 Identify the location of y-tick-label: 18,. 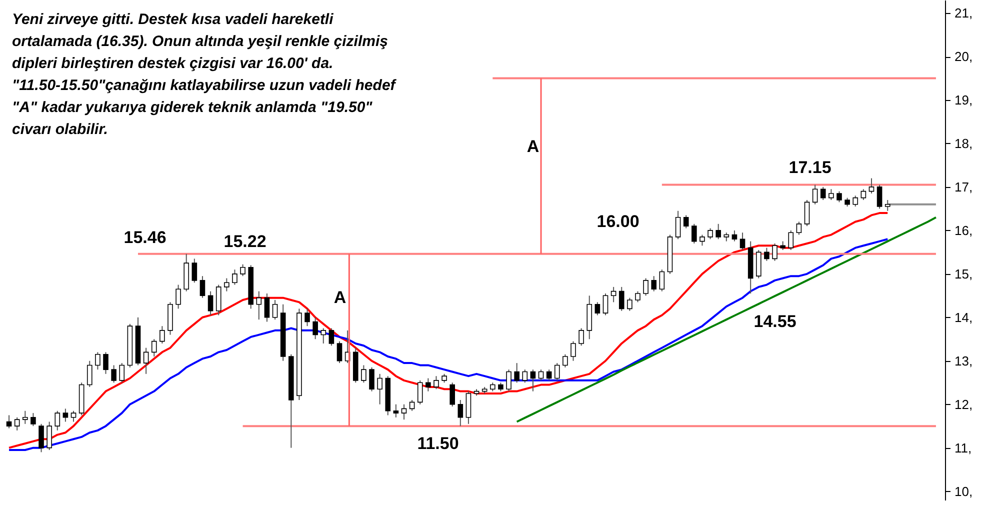
(963, 143).